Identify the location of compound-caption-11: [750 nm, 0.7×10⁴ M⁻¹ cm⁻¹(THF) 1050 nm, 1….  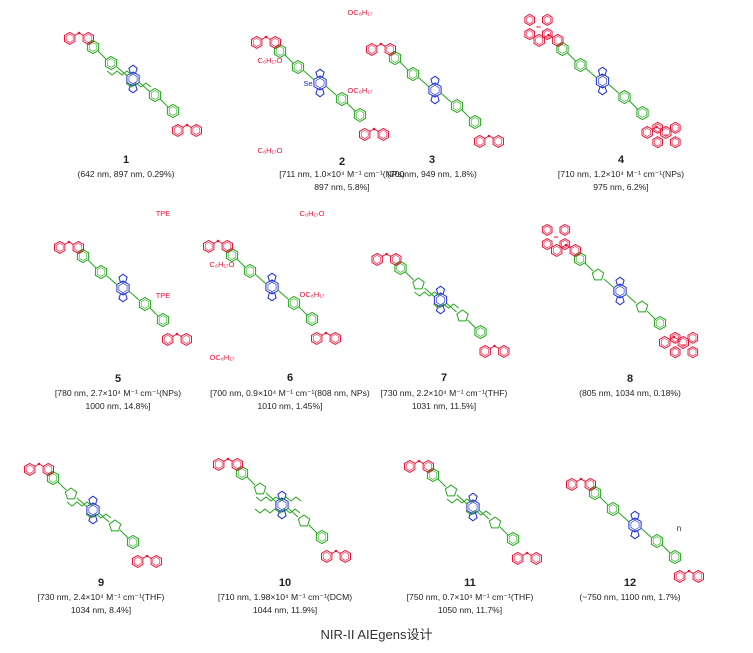
(470, 604).